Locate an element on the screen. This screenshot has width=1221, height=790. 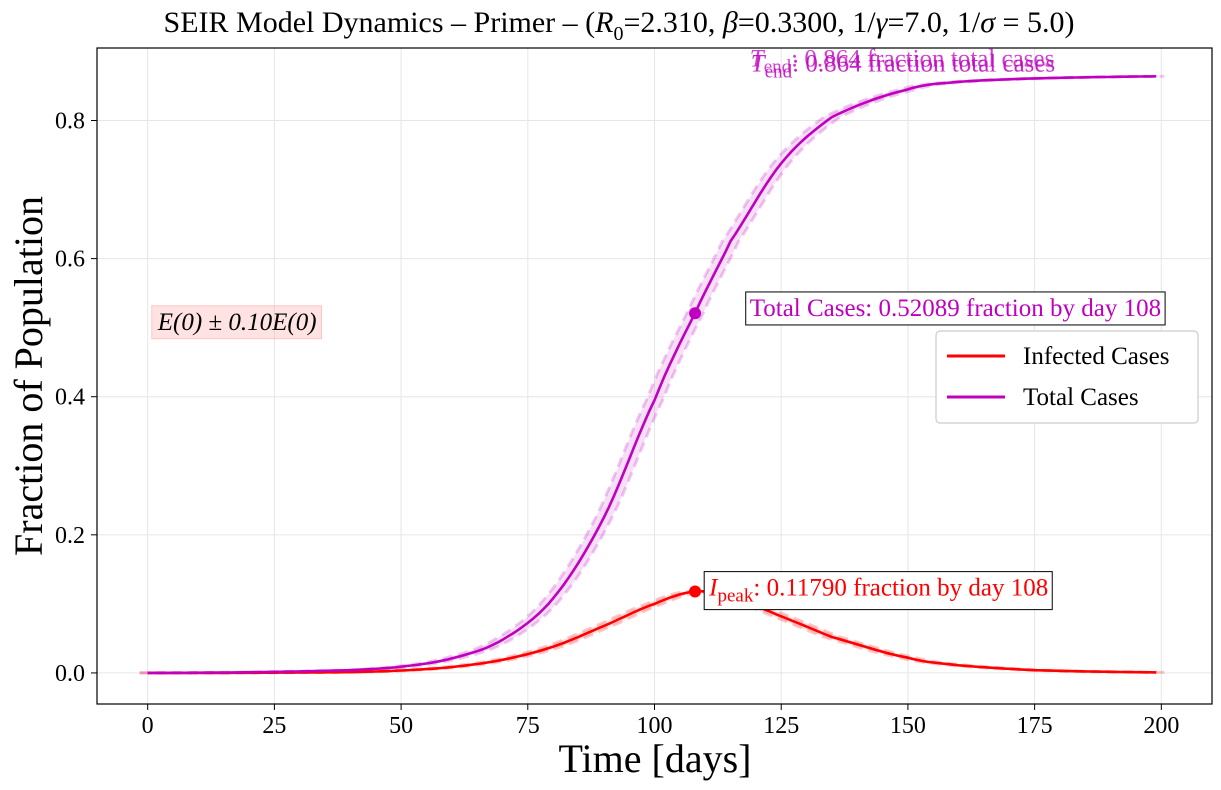
y-axis-title: Fraction of Population is located at coordinates (28, 376).